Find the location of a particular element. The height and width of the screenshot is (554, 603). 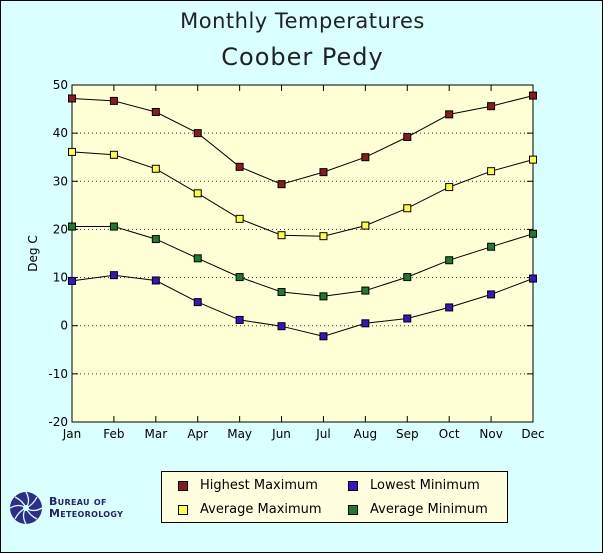

x-tick-label: Aug is located at coordinates (365, 434).